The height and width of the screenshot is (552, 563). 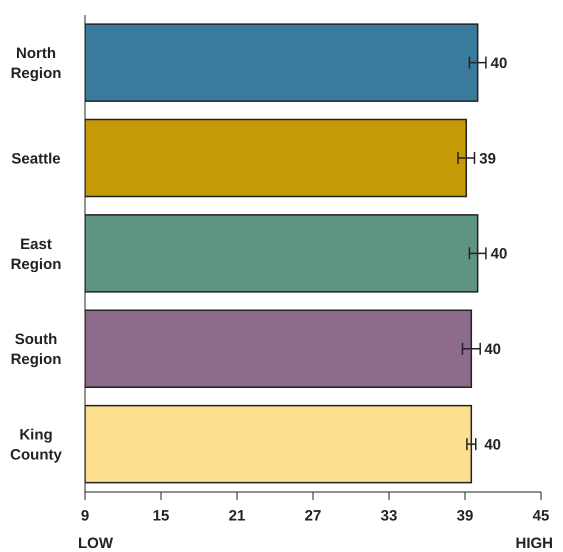 I want to click on x-tick-label: 15, so click(x=161, y=516).